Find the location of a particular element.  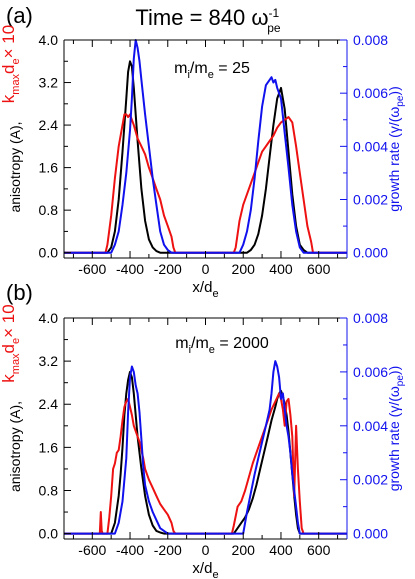

mass-ratio-annotation: mi/me = 2000 is located at coordinates (222, 345).